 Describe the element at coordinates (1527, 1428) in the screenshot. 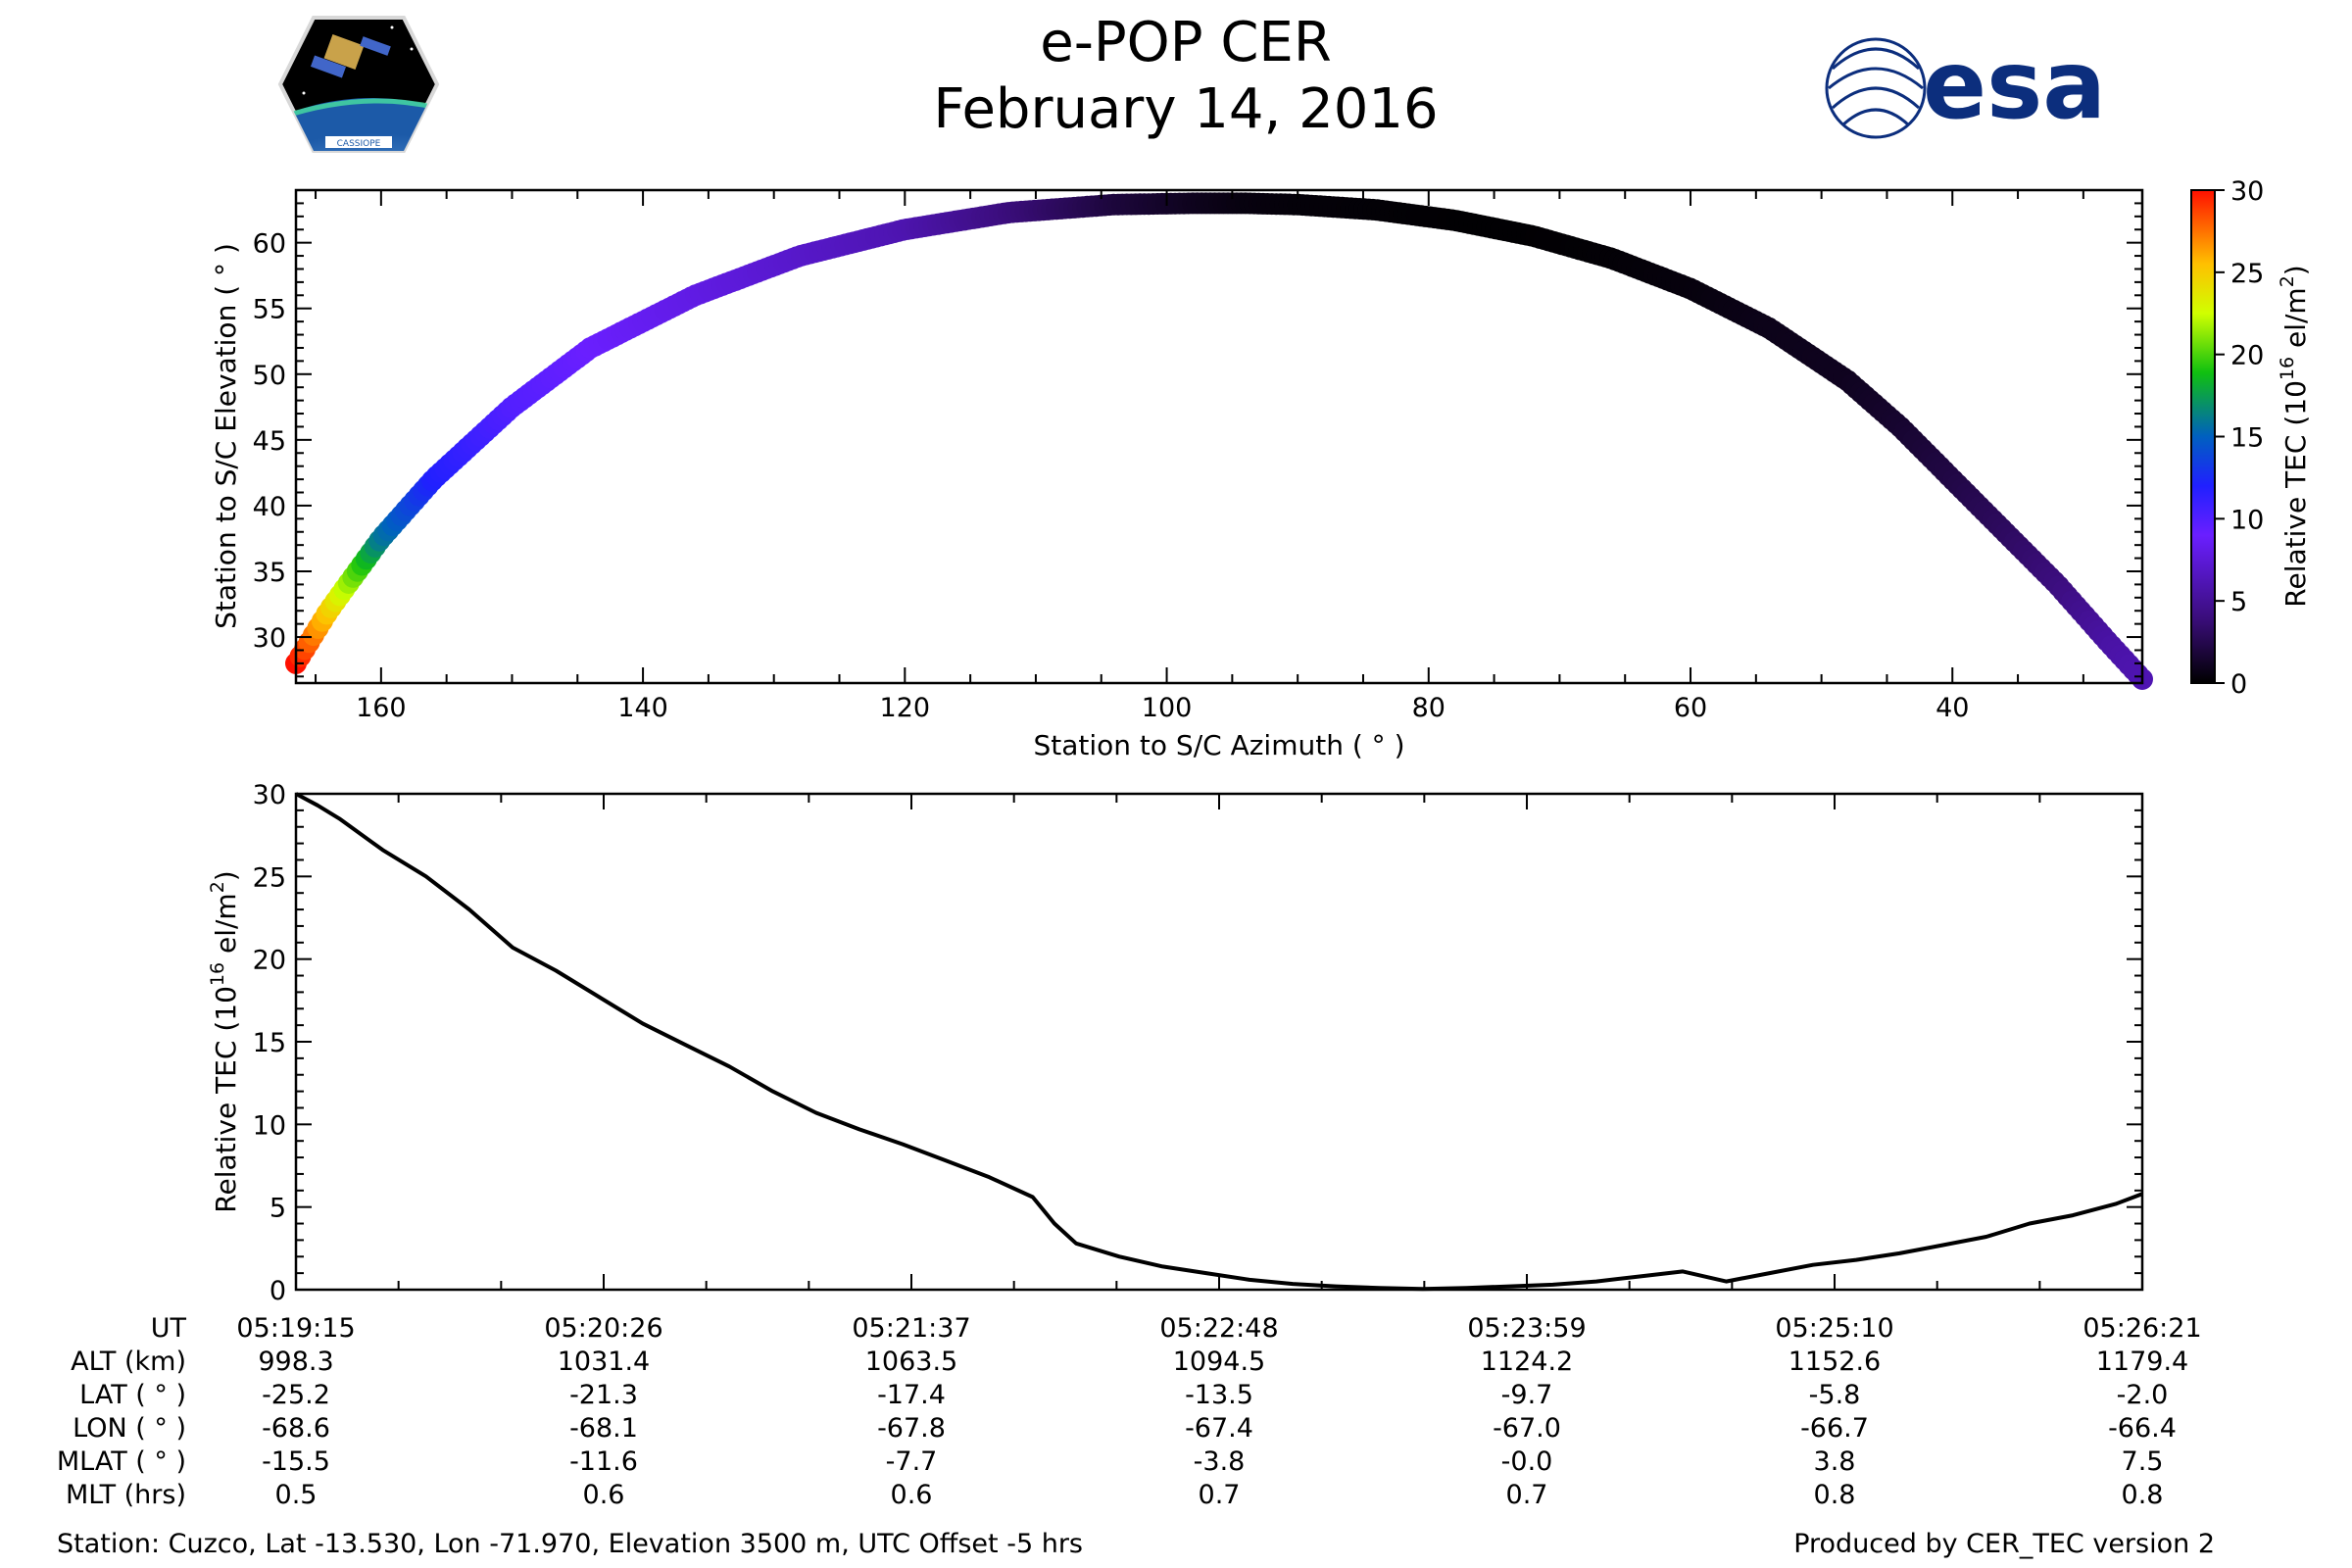

I see `table-cell: -67.0` at that location.